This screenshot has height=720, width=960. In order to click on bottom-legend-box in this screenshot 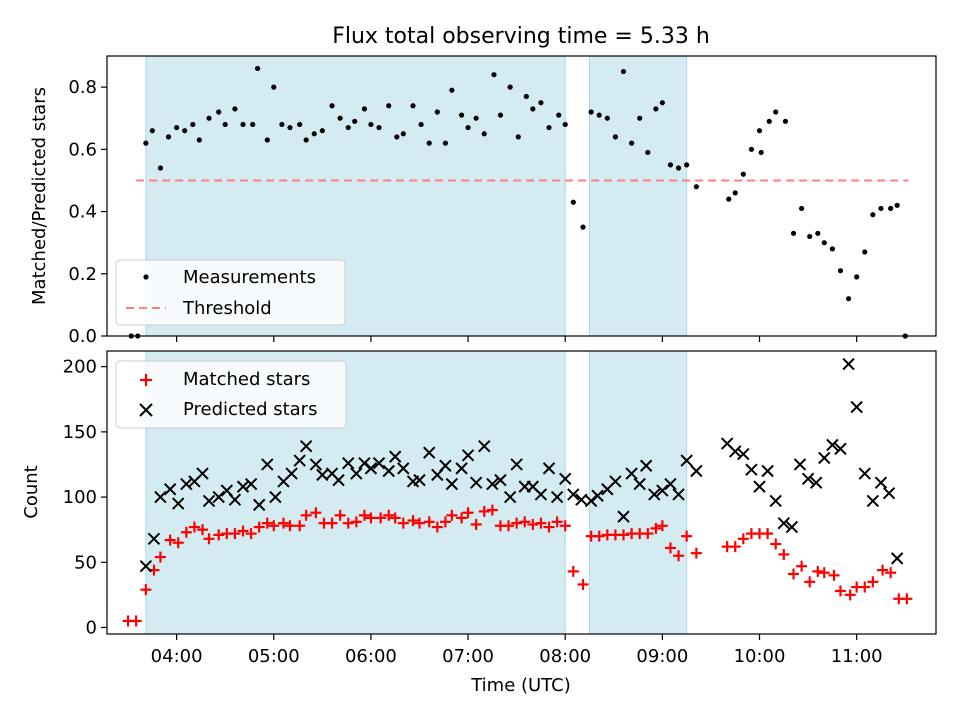, I will do `click(231, 394)`.